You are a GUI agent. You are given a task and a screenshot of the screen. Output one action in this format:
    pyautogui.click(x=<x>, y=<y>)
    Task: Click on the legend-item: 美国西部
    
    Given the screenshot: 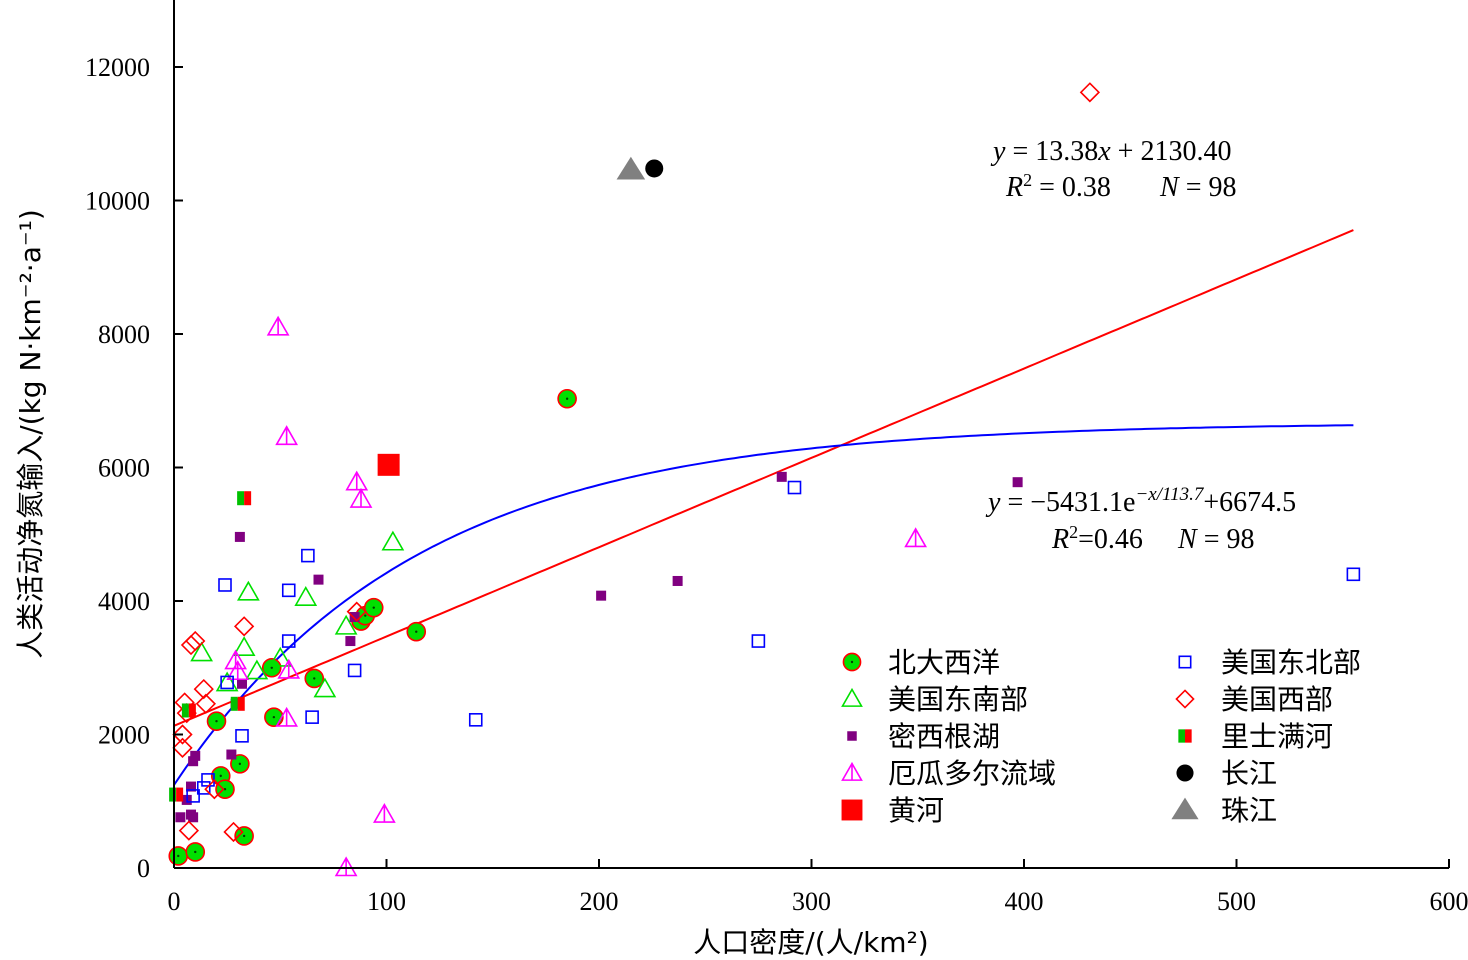 What is the action you would take?
    pyautogui.click(x=1254, y=699)
    